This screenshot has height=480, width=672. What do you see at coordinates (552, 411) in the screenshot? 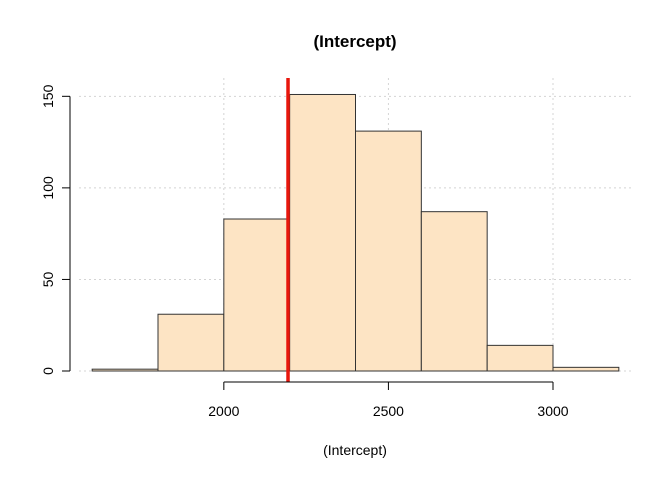
I see `x-tick-label: 3000` at bounding box center [552, 411].